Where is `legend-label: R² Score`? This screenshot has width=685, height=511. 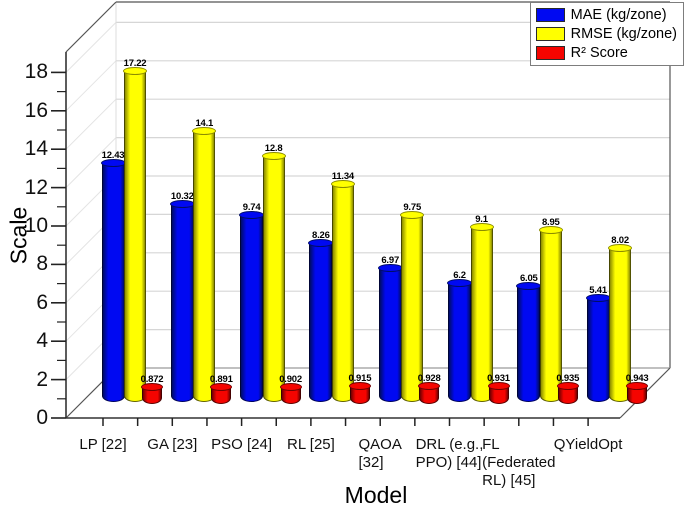 legend-label: R² Score is located at coordinates (599, 53).